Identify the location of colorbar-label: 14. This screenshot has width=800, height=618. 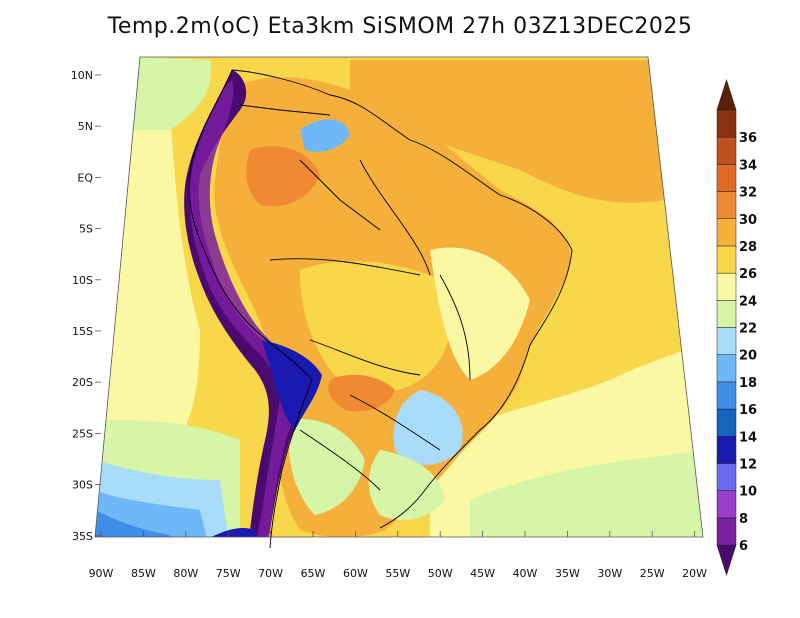
(748, 437).